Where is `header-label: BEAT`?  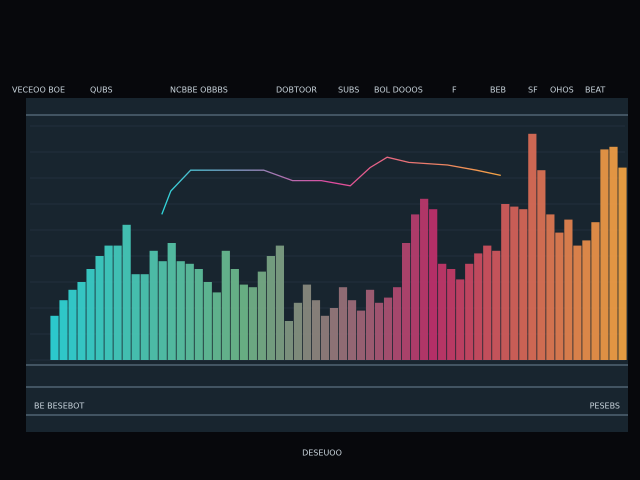 header-label: BEAT is located at coordinates (595, 90).